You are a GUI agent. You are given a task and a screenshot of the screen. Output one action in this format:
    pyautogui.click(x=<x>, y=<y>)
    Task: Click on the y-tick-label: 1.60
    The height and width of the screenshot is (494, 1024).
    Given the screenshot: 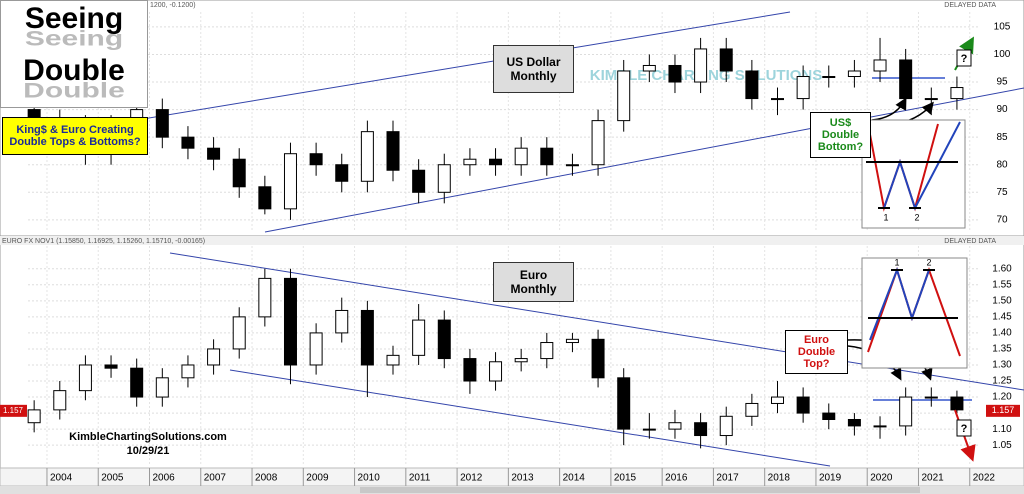 What is the action you would take?
    pyautogui.click(x=1002, y=268)
    